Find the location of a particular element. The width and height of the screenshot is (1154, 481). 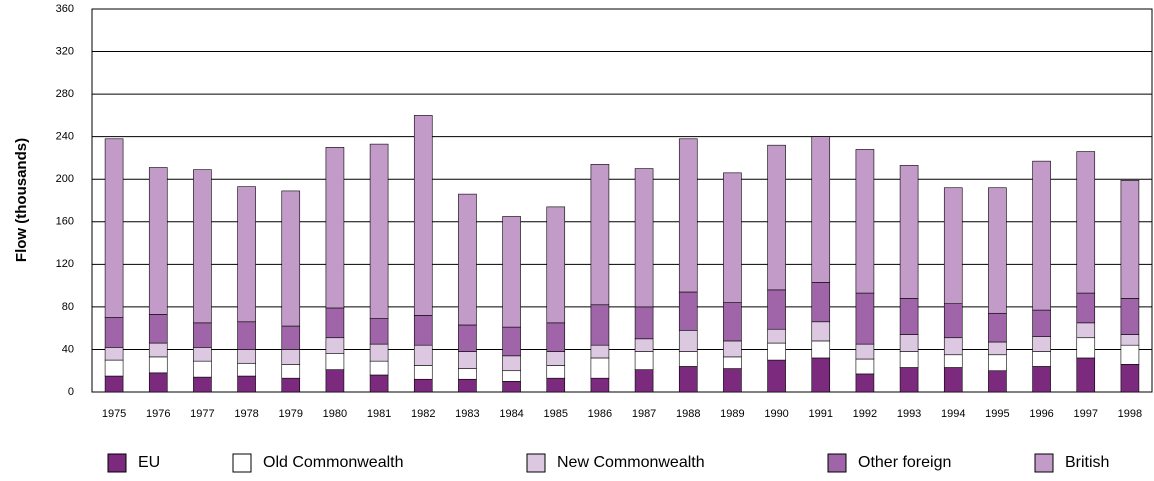

x-tick-label: 1975 is located at coordinates (114, 414).